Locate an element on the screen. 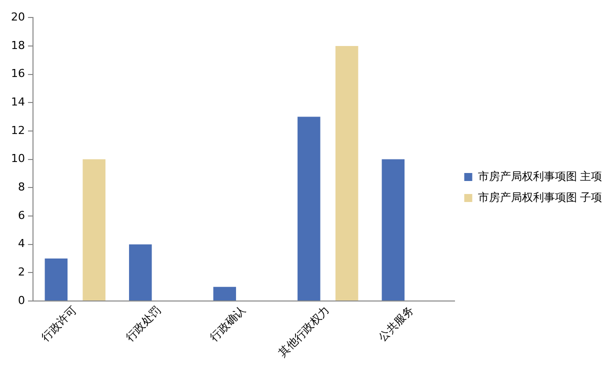 The image size is (615, 371). x-tick-label: 行政处罚 is located at coordinates (143, 324).